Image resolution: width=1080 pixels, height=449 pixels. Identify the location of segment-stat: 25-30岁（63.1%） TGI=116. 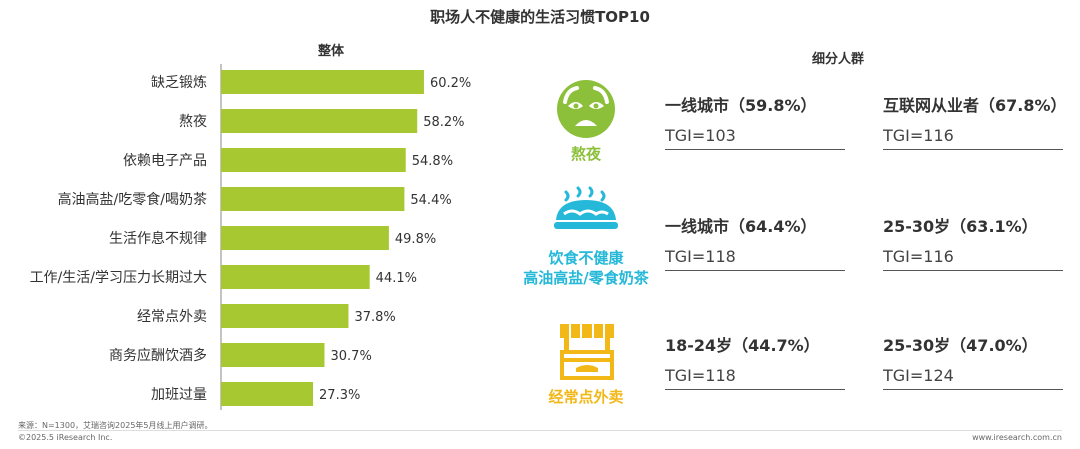
(973, 243).